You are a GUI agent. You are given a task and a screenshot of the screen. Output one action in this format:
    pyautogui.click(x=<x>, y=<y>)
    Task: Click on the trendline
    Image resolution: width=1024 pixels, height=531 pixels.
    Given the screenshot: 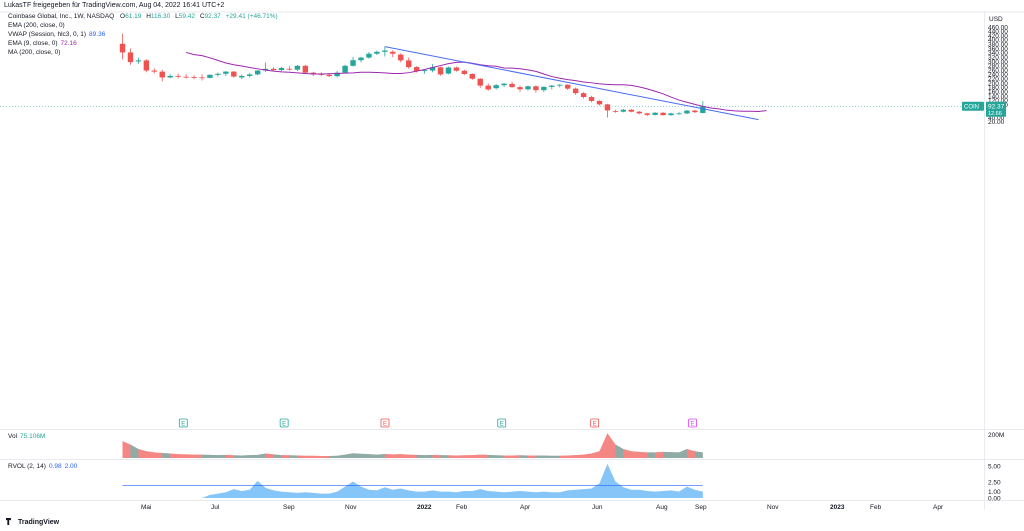 What is the action you would take?
    pyautogui.click(x=571, y=83)
    